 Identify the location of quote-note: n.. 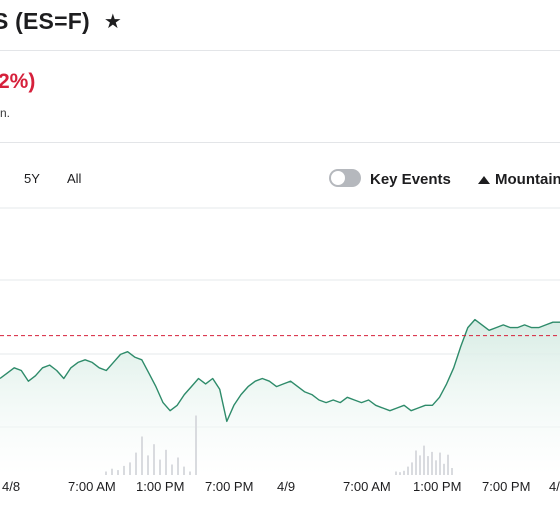
(5, 113).